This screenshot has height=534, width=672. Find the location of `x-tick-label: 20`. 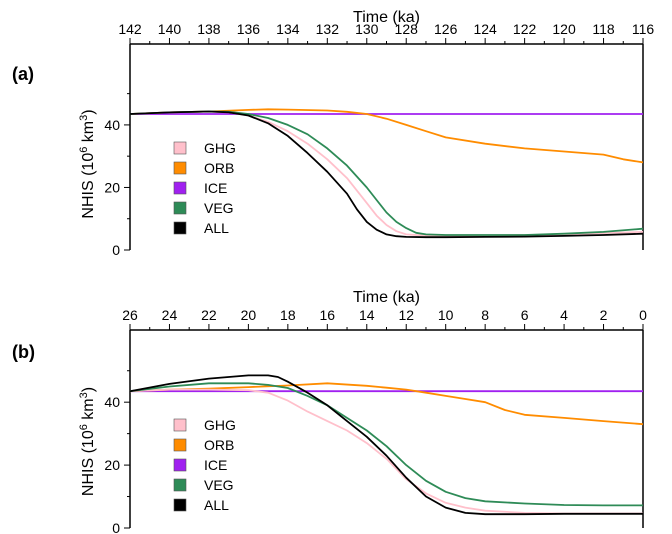

x-tick-label: 20 is located at coordinates (249, 315).